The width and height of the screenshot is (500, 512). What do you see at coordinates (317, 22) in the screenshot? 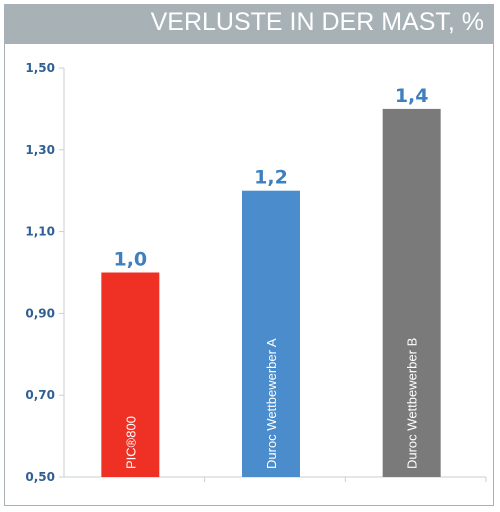
I see `chart-title: VERLUSTE IN DER MAST, %` at bounding box center [317, 22].